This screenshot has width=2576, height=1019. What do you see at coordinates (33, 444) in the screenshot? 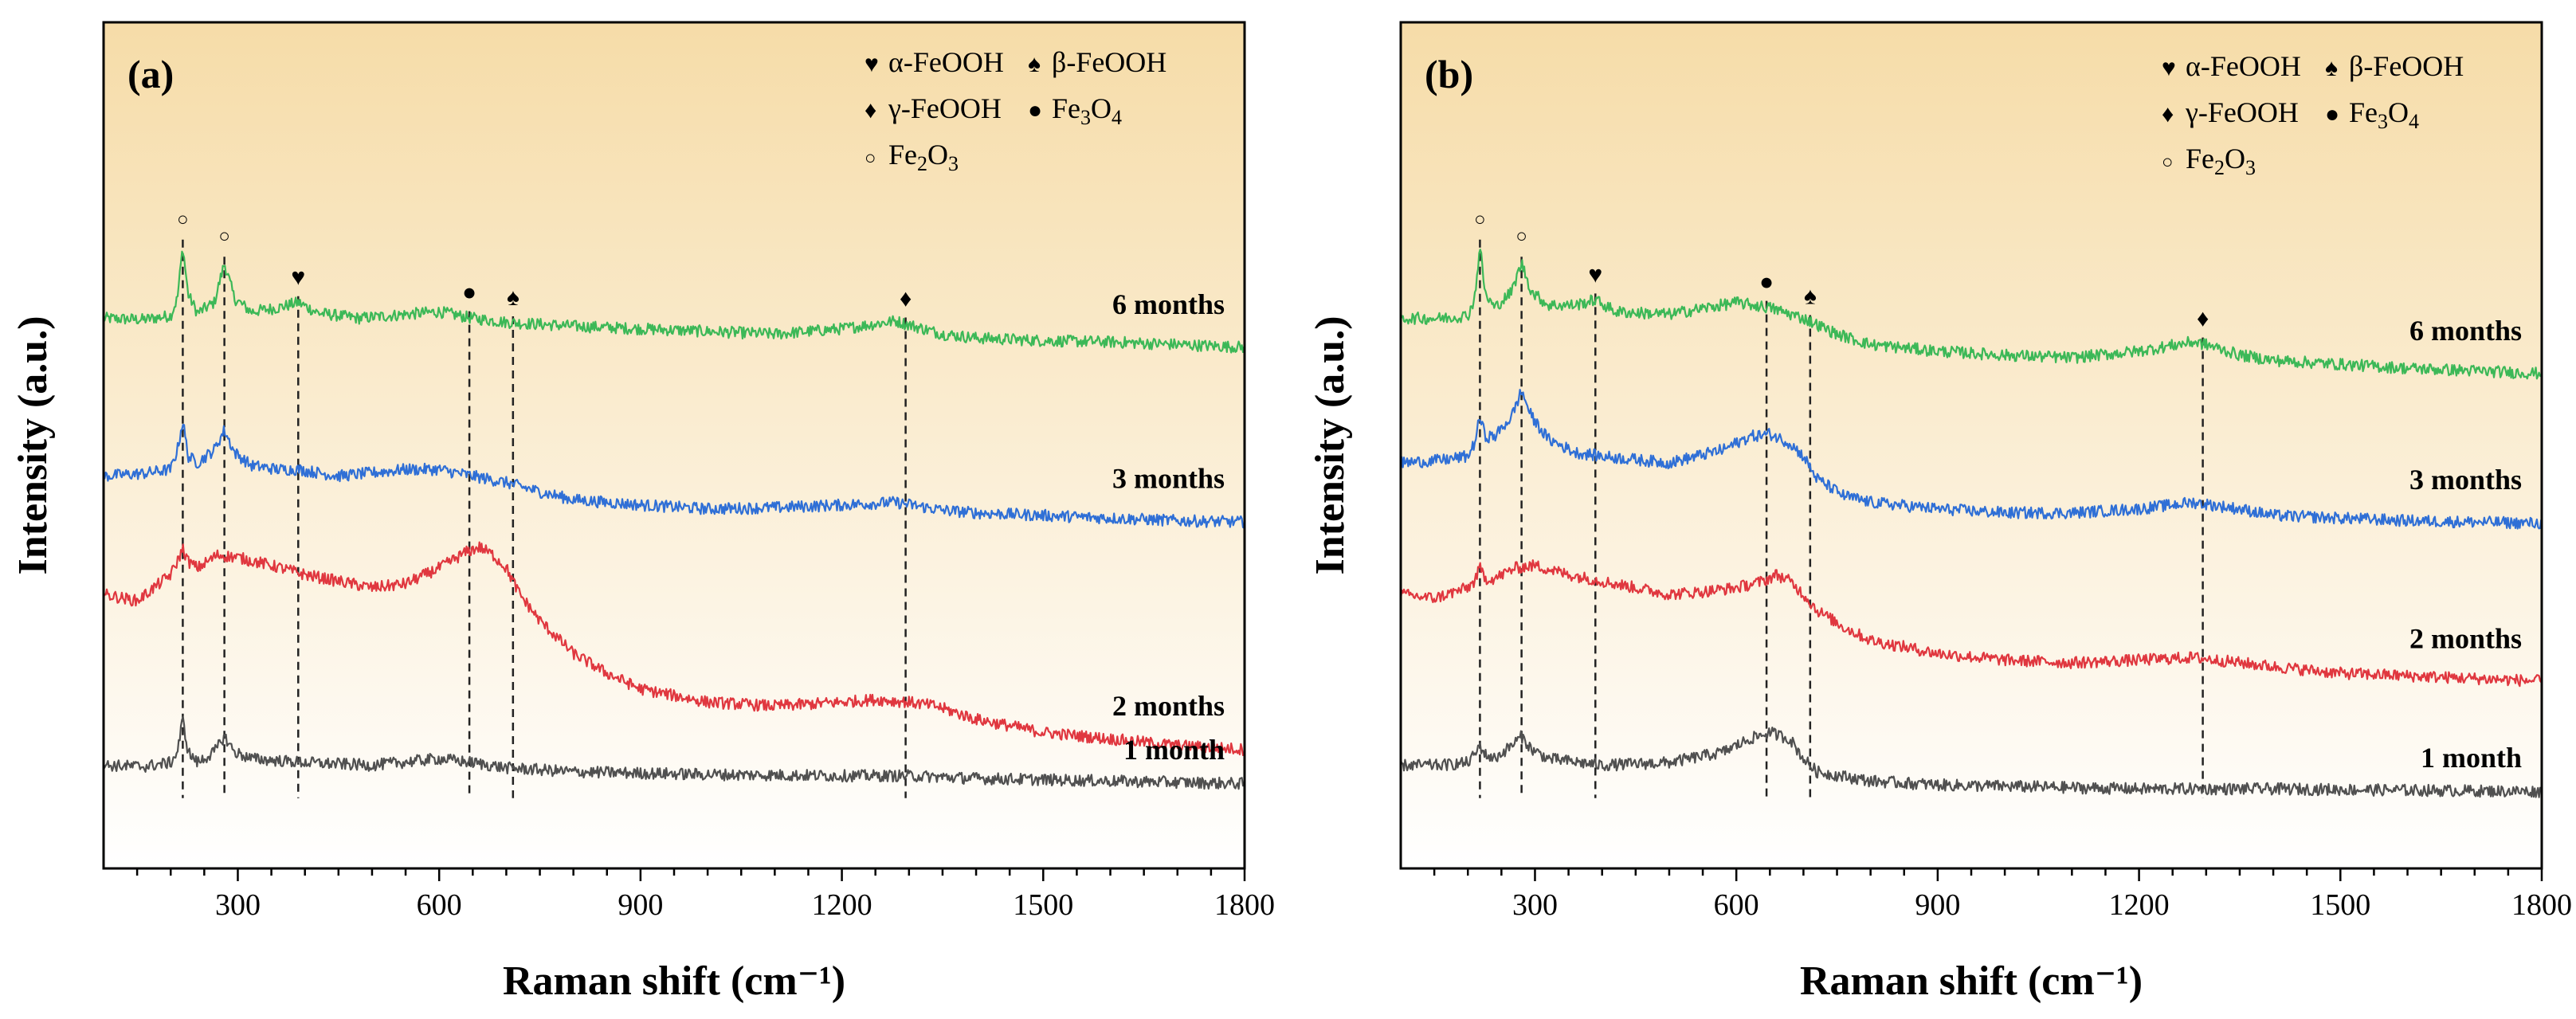
I see `panel-a-ylabel: Intensity (a.u.)` at bounding box center [33, 444].